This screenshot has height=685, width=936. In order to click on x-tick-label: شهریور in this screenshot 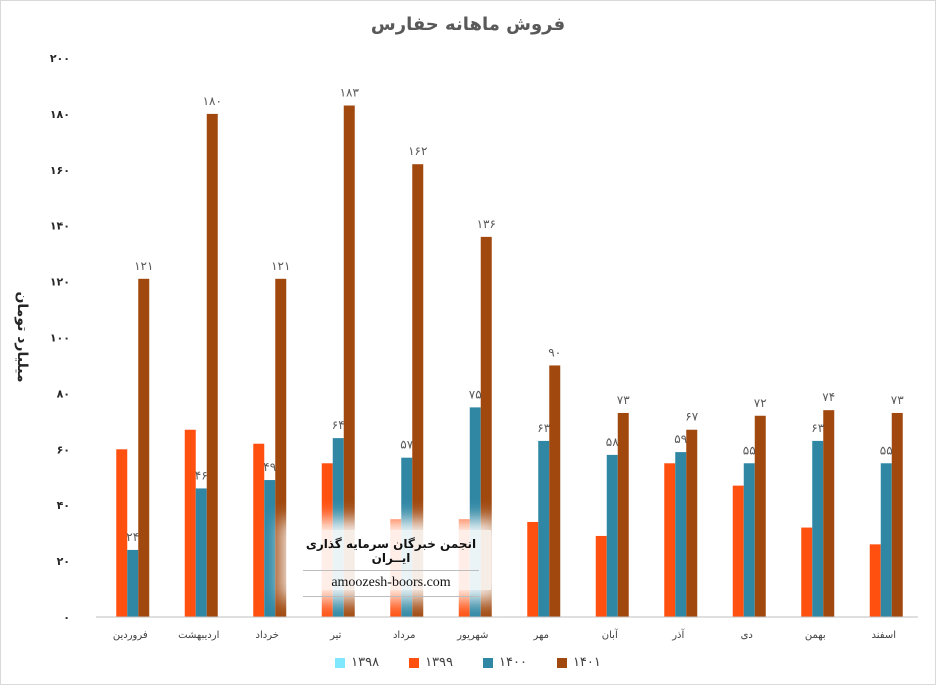, I will do `click(472, 635)`.